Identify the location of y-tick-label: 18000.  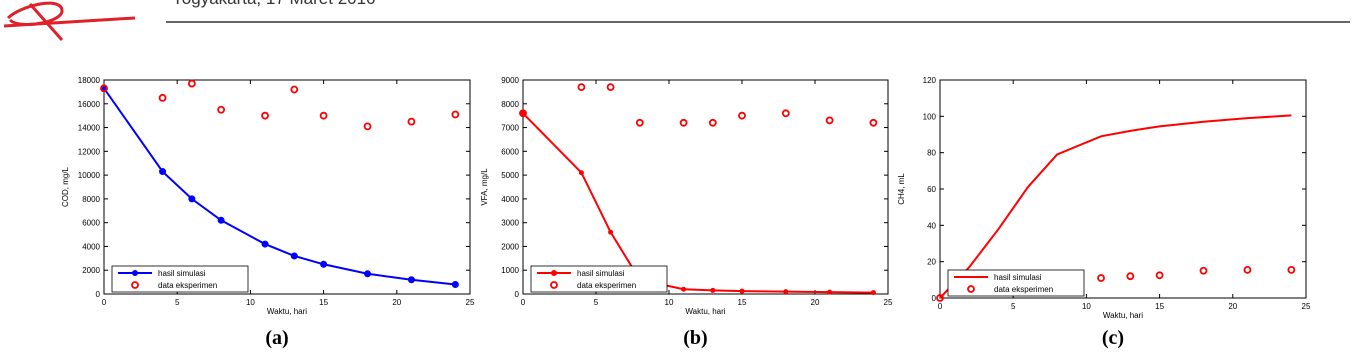
(89, 80).